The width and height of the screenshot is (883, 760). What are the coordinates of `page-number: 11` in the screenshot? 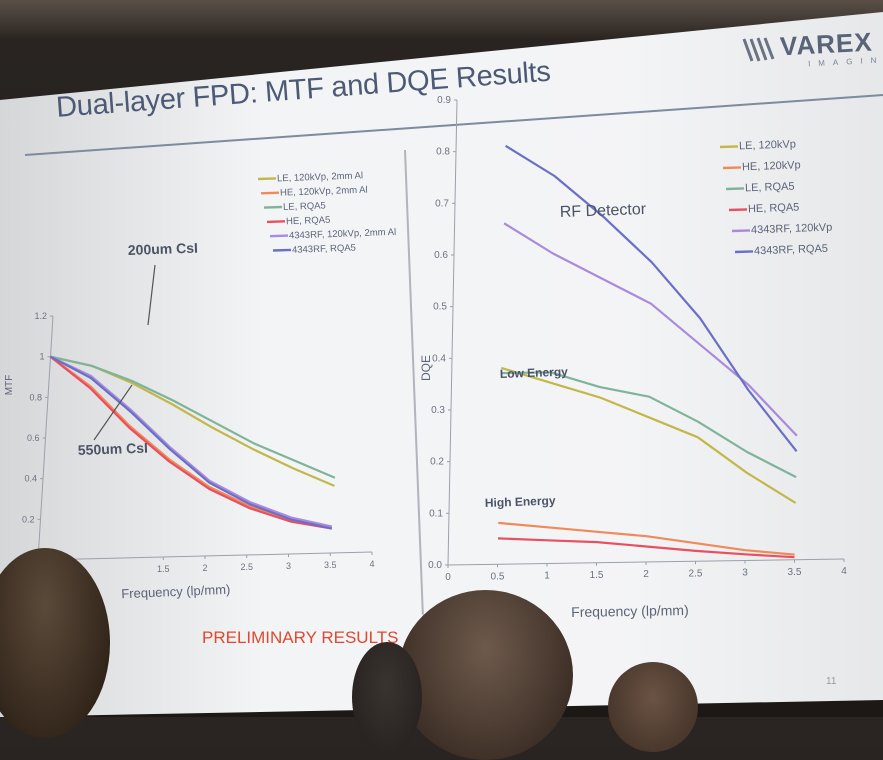 It's located at (831, 681).